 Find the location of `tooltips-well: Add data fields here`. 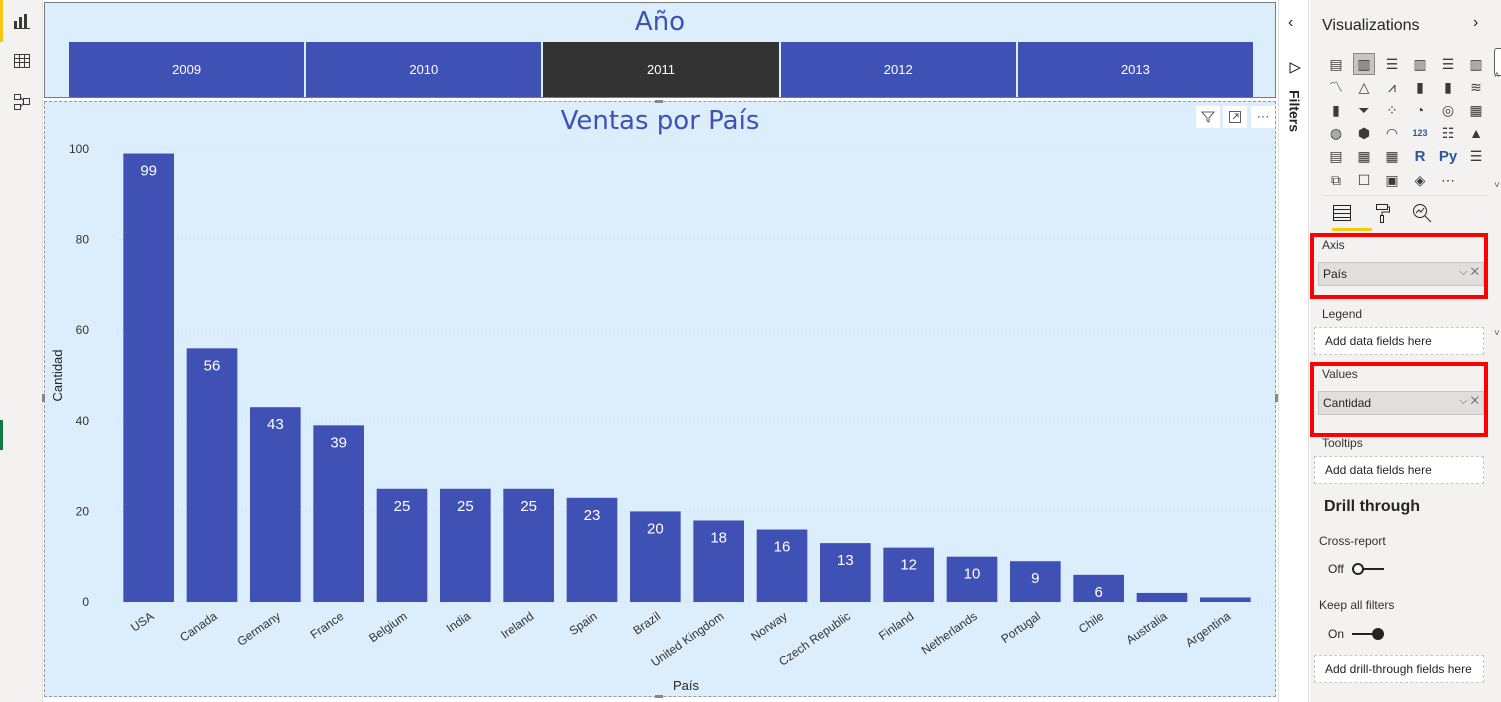

tooltips-well: Add data fields here is located at coordinates (1399, 470).